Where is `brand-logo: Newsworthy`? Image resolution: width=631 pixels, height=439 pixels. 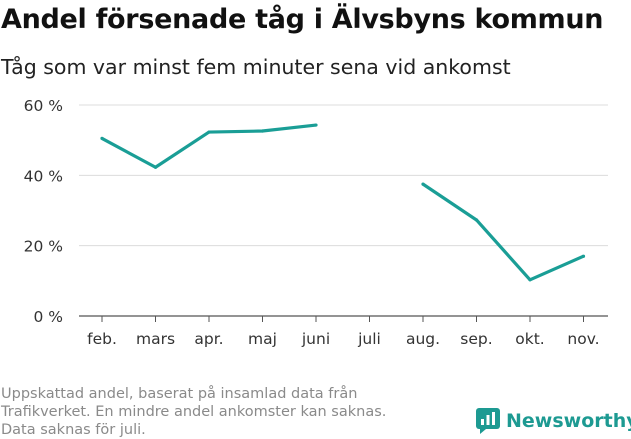
brand-logo: Newsworthy is located at coordinates (553, 421).